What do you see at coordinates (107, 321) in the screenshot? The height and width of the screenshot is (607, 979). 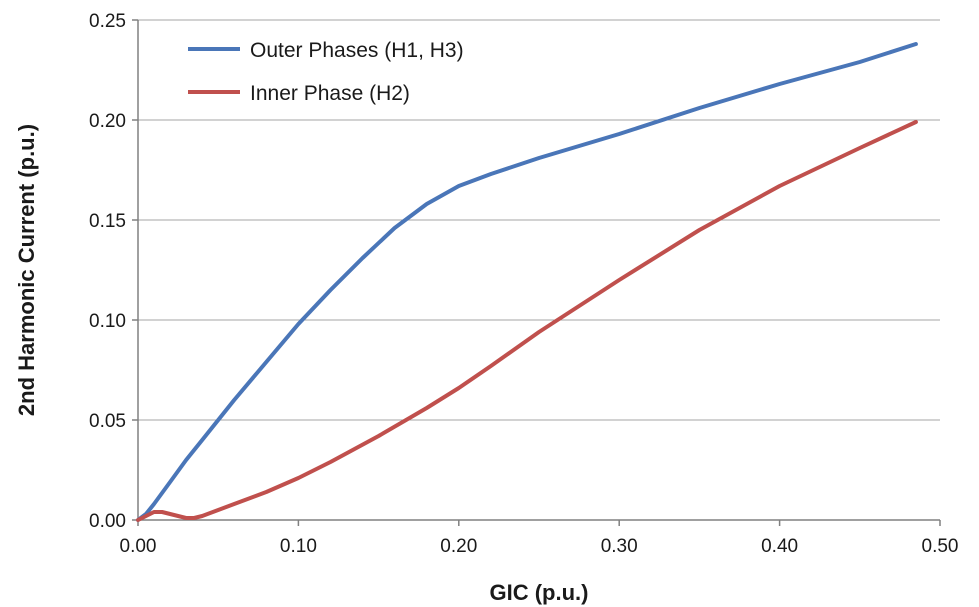 I see `y-tick-label: 0.10` at bounding box center [107, 321].